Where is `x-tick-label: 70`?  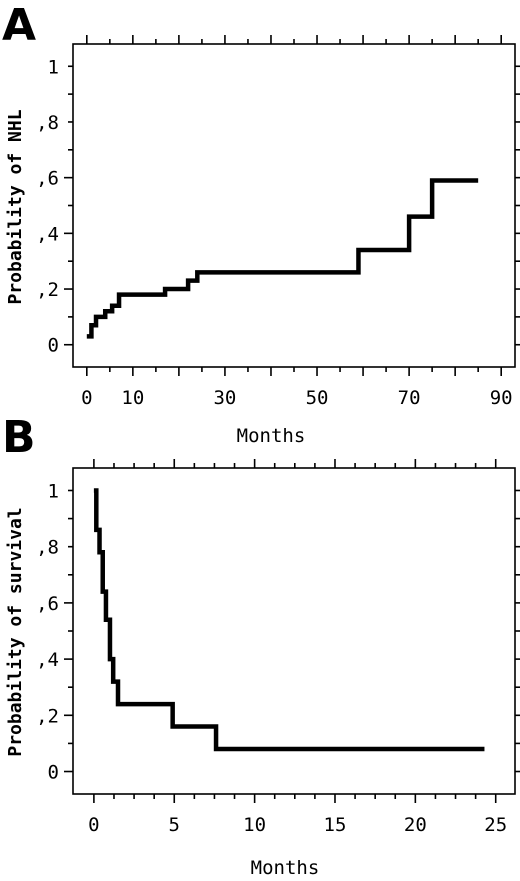 x-tick-label: 70 is located at coordinates (409, 398).